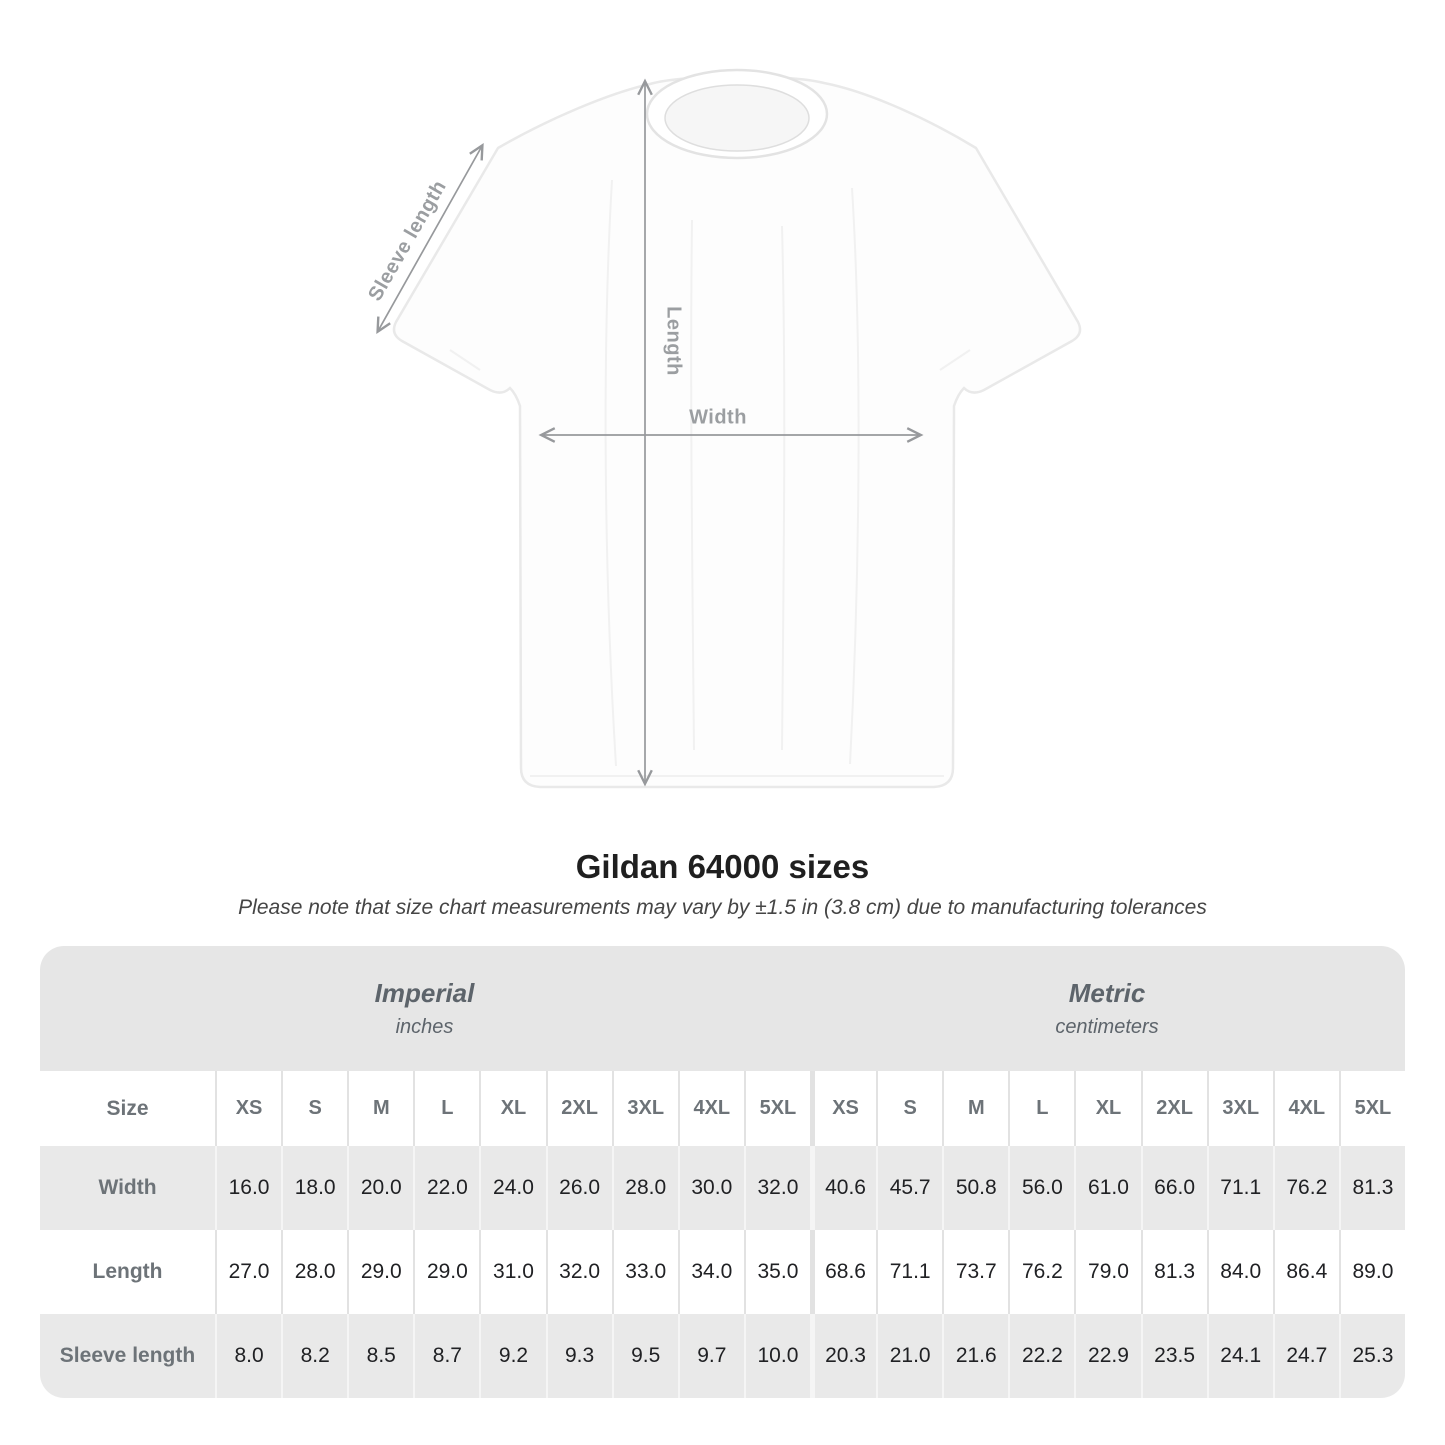 This screenshot has height=1445, width=1445. Describe the element at coordinates (975, 1272) in the screenshot. I see `table-cell: 73.7` at that location.